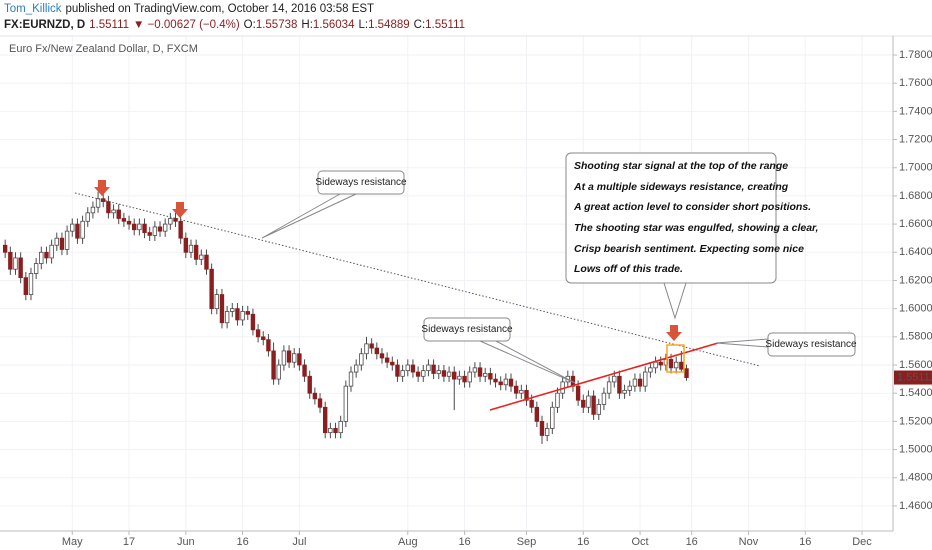 Image resolution: width=932 pixels, height=550 pixels. Describe the element at coordinates (334, 25) in the screenshot. I see `ohlc-value: 1.56034` at that location.